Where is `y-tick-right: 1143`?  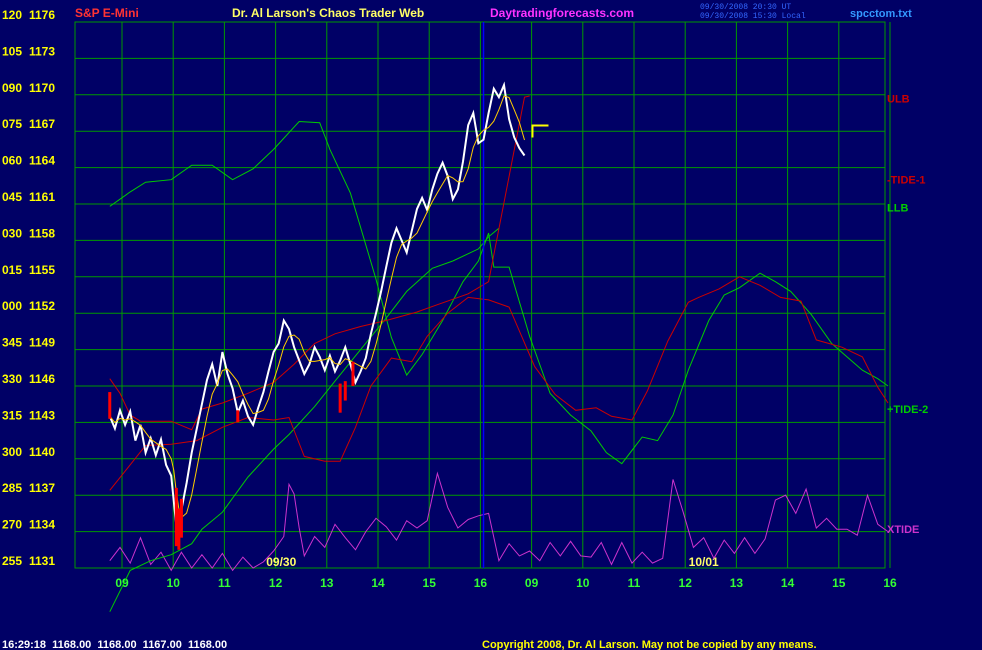 y-tick-right: 1143 is located at coordinates (42, 415).